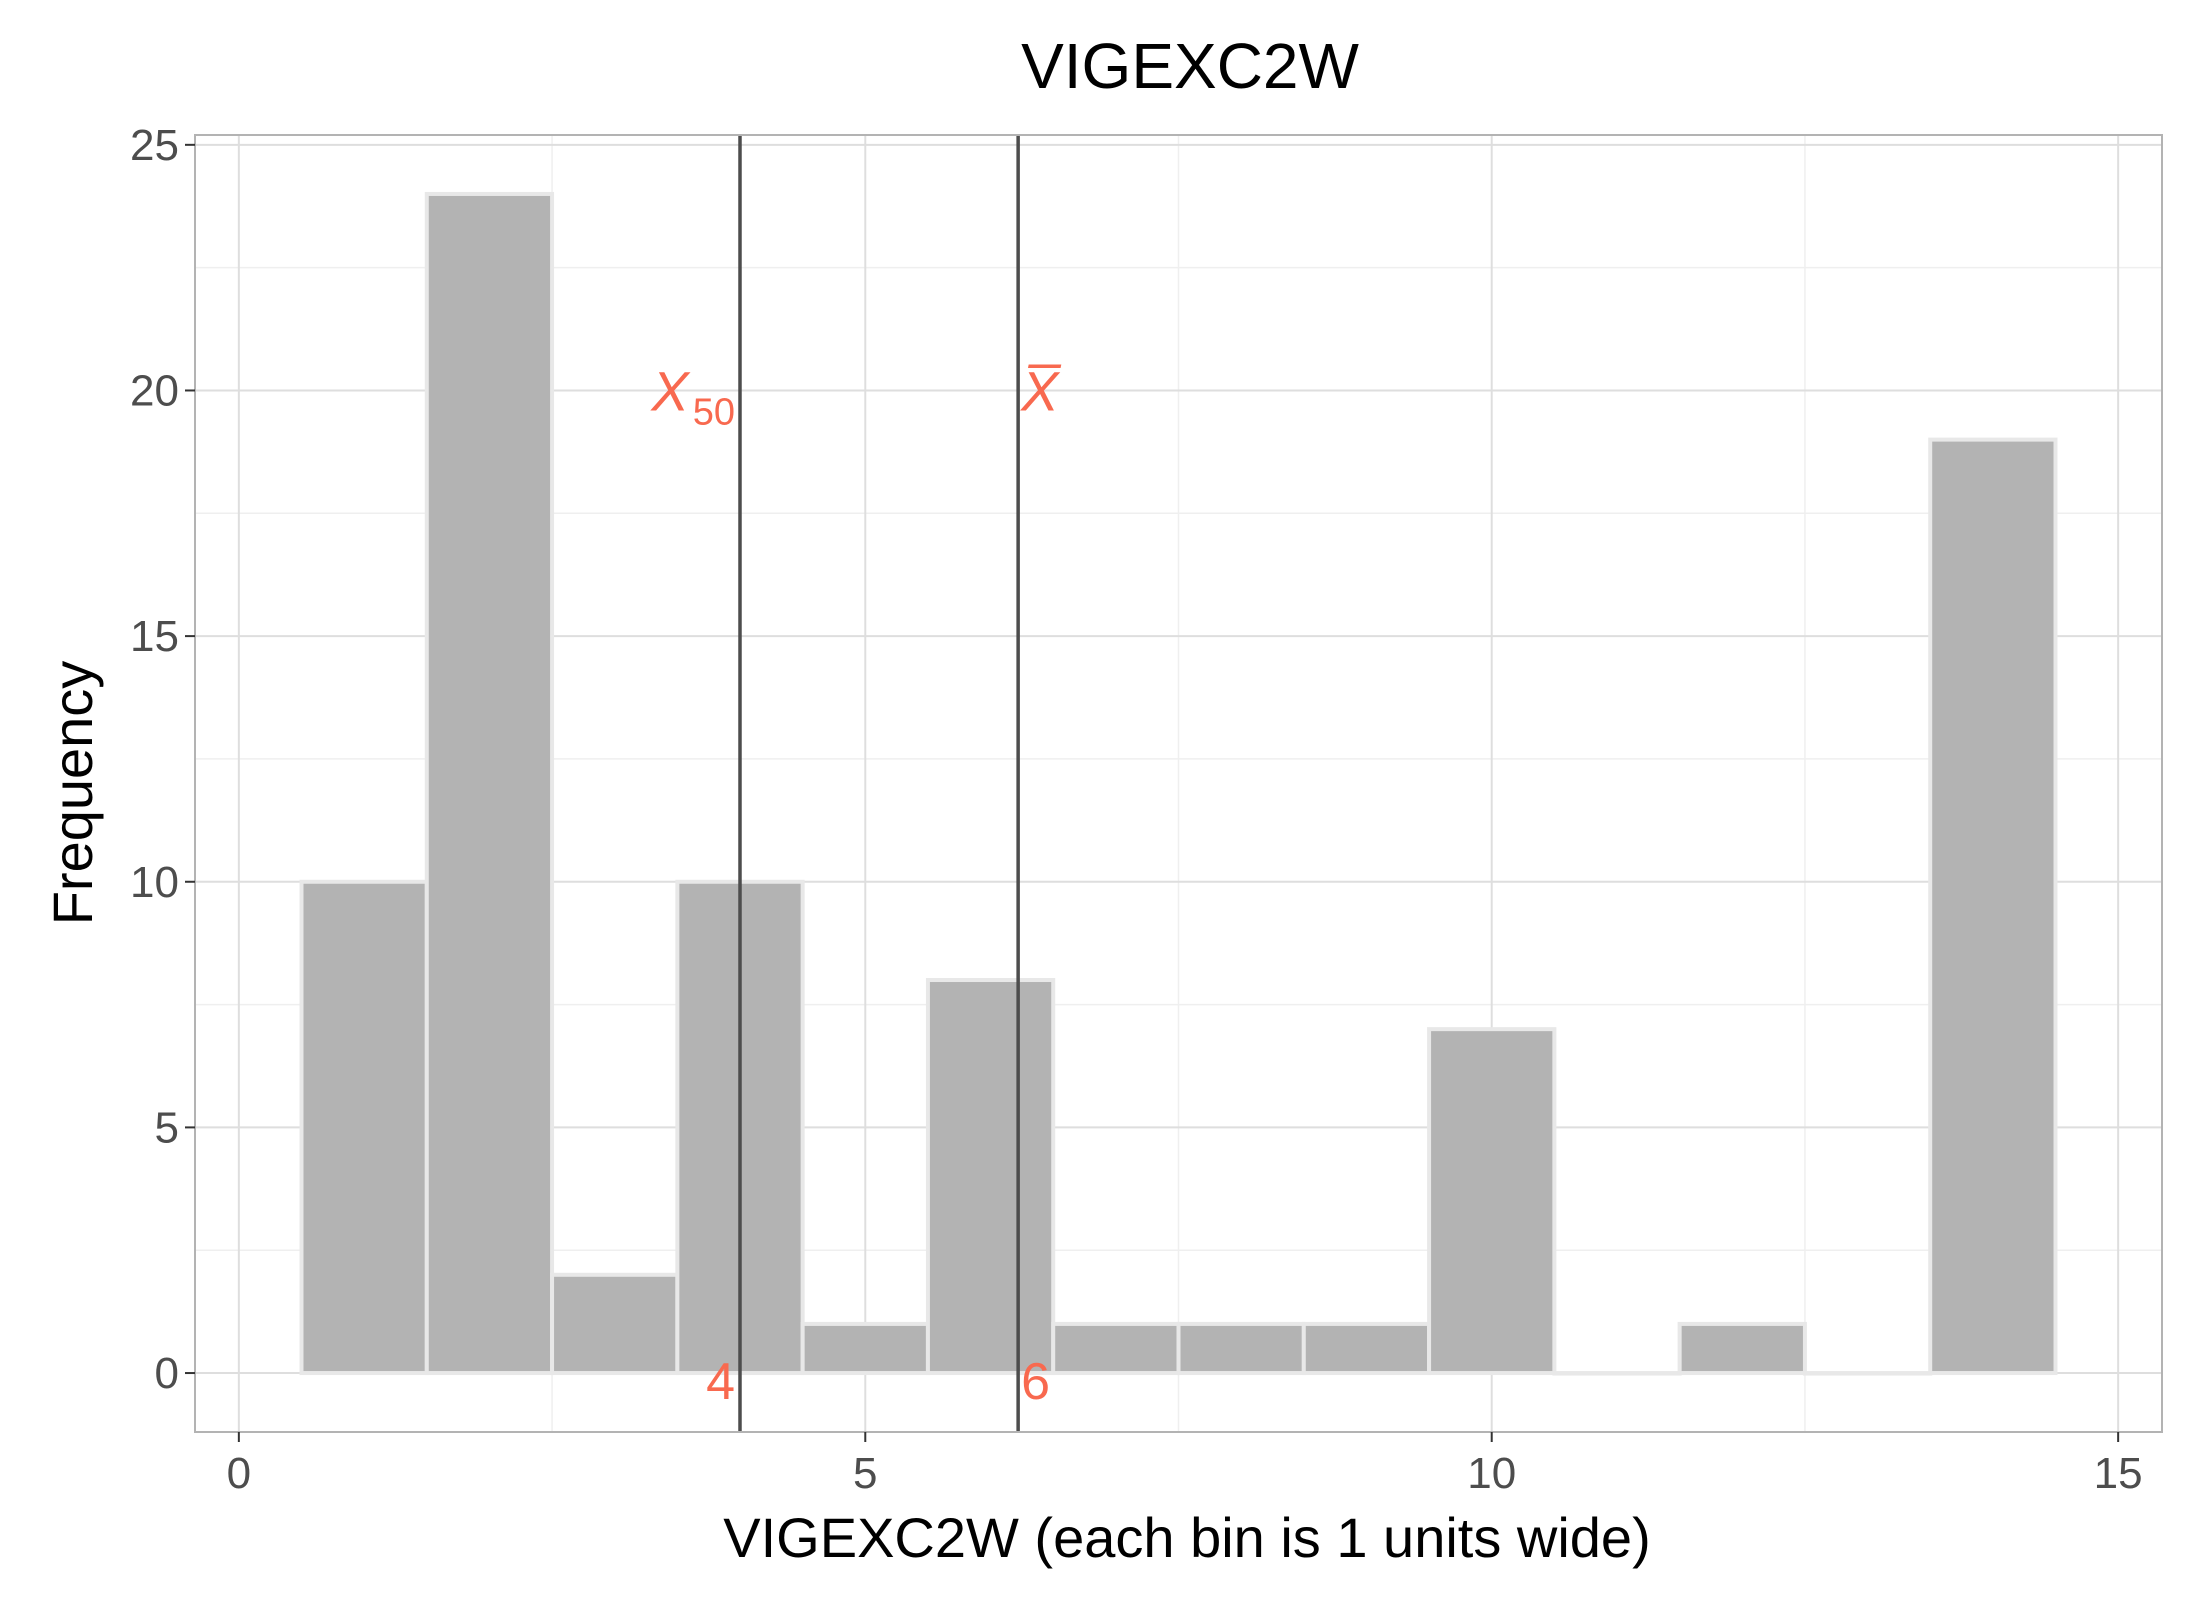 This screenshot has width=2200, height=1600. I want to click on median-value-label: 4, so click(720, 1382).